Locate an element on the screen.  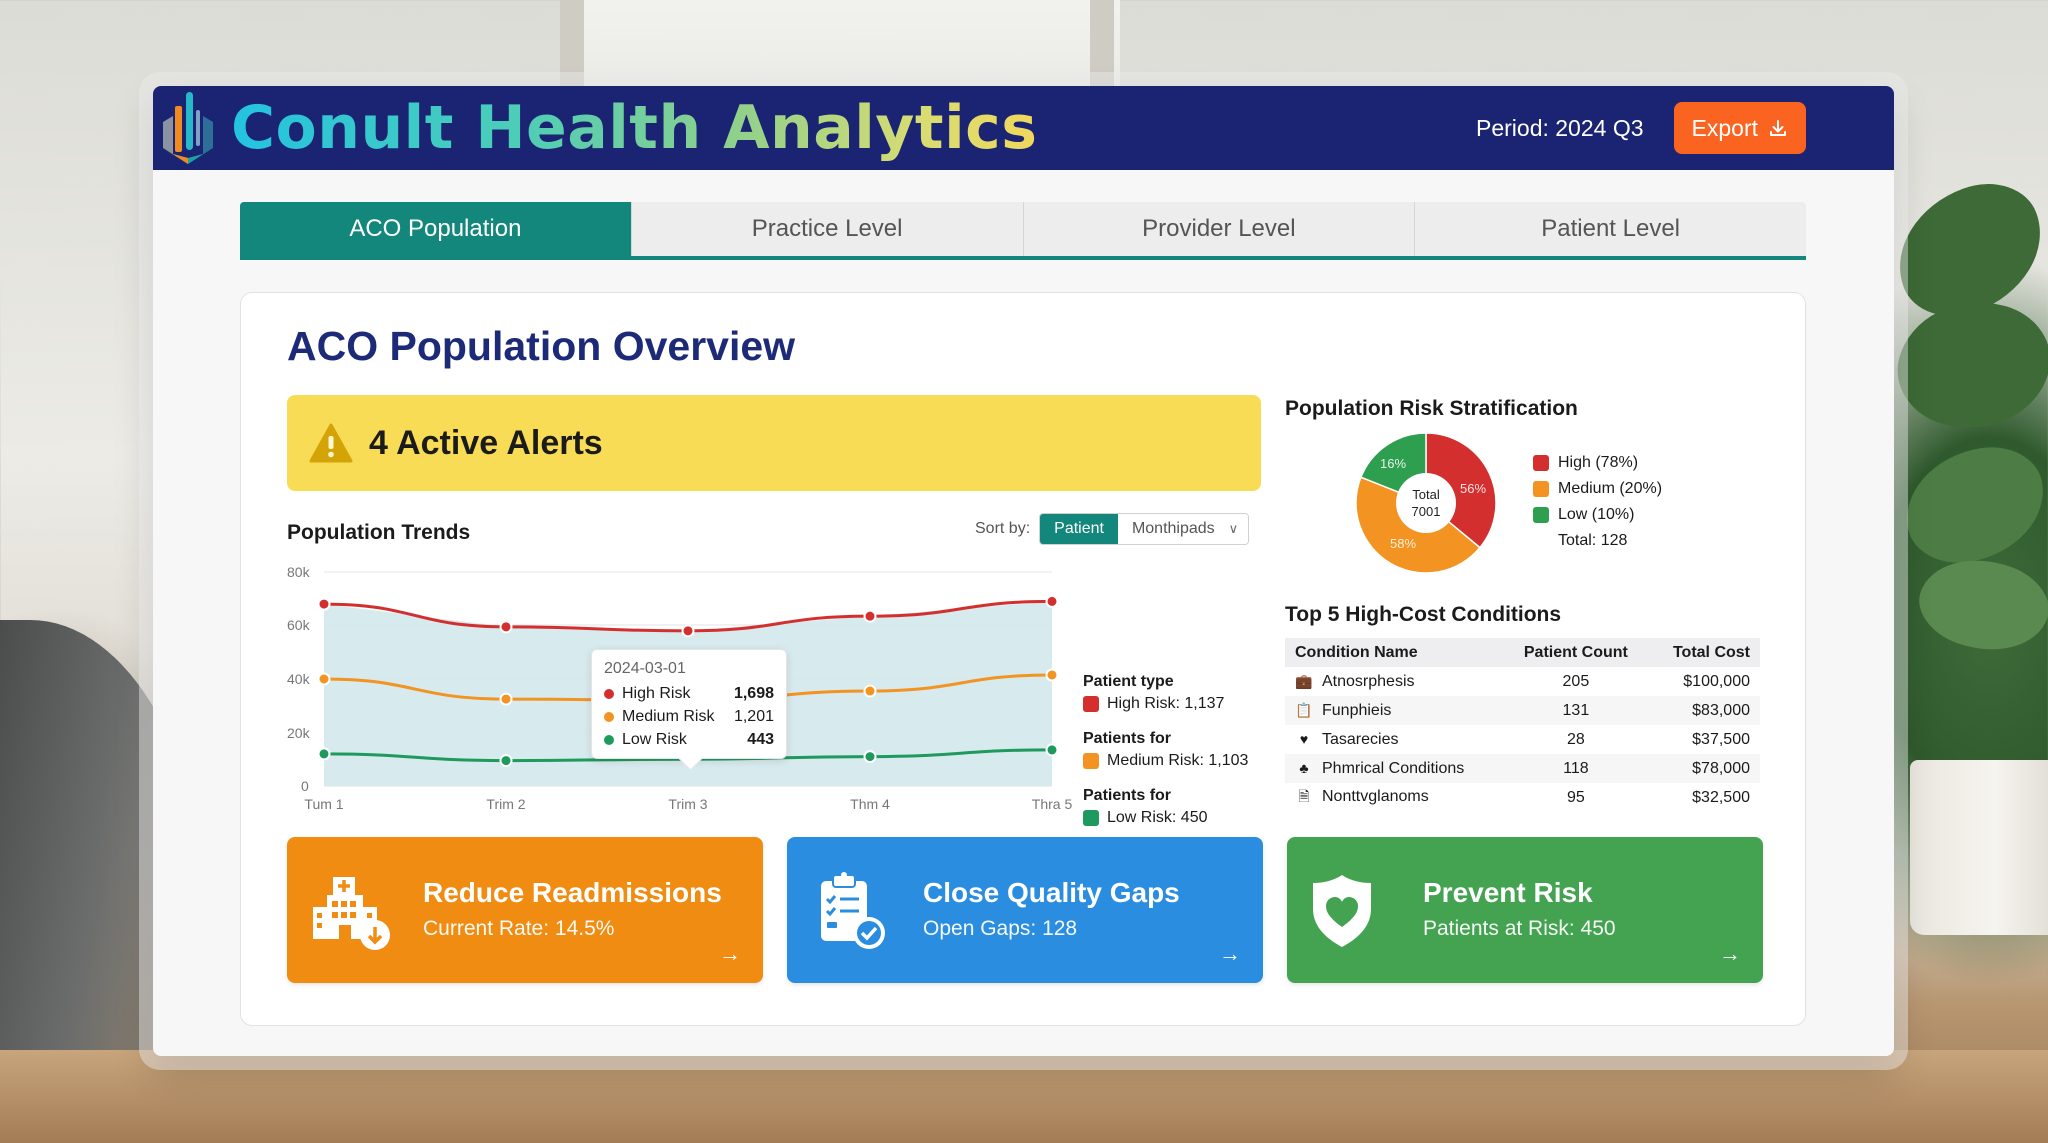
risk-legend-medium: Medium (20%) is located at coordinates (1597, 489).